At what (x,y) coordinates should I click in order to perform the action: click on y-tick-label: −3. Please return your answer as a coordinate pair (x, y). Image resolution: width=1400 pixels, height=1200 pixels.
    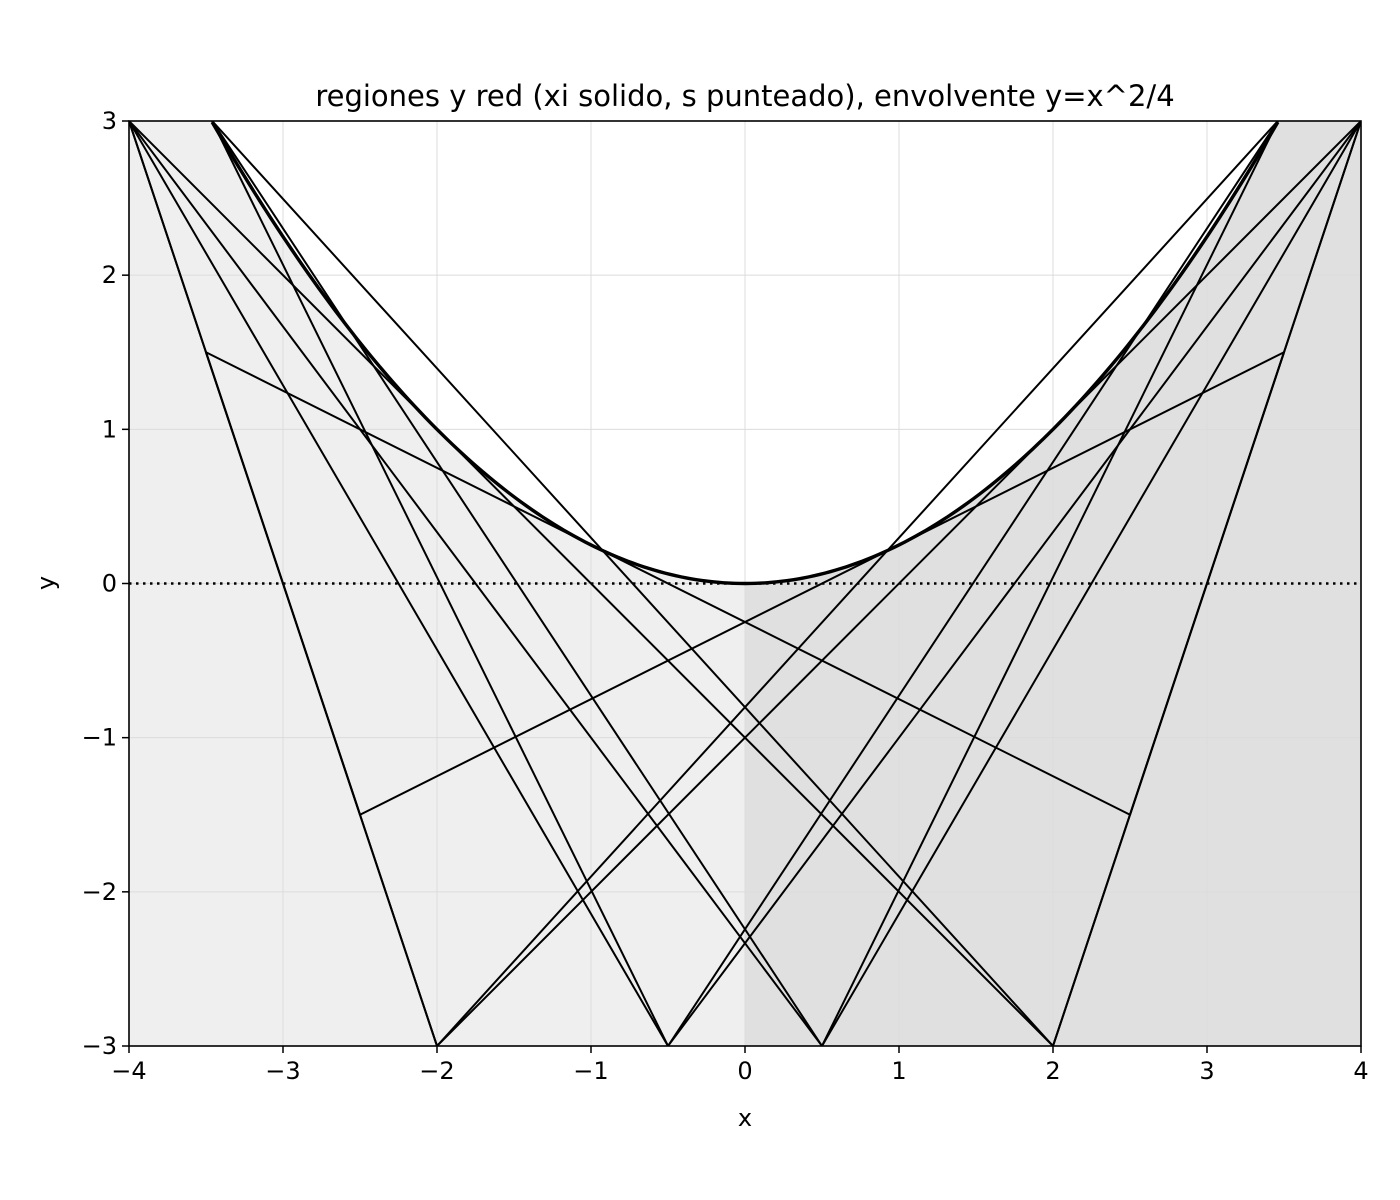
    Looking at the image, I should click on (99, 1046).